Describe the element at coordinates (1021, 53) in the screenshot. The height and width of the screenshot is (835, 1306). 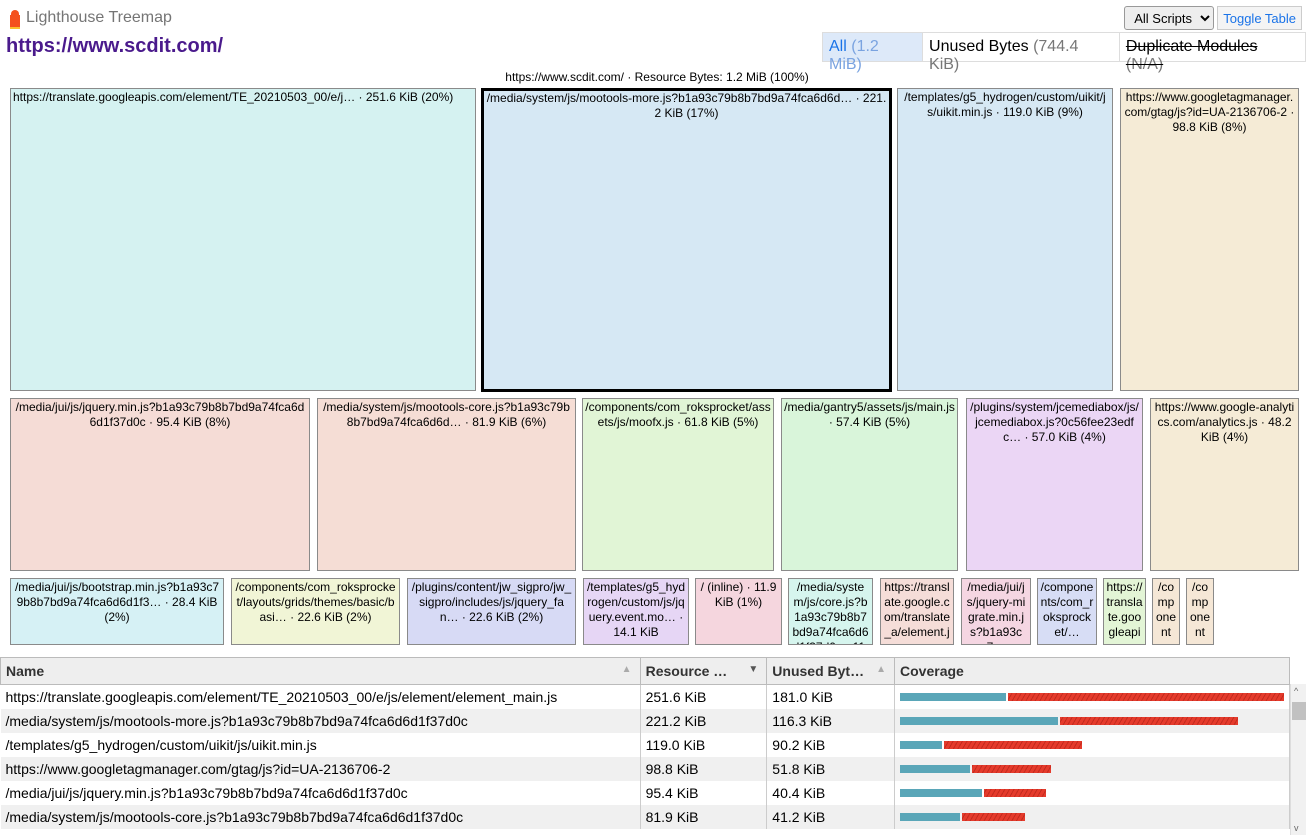
I see `mode-unused-bytes: Unused Bytes (744.4 KiB)` at that location.